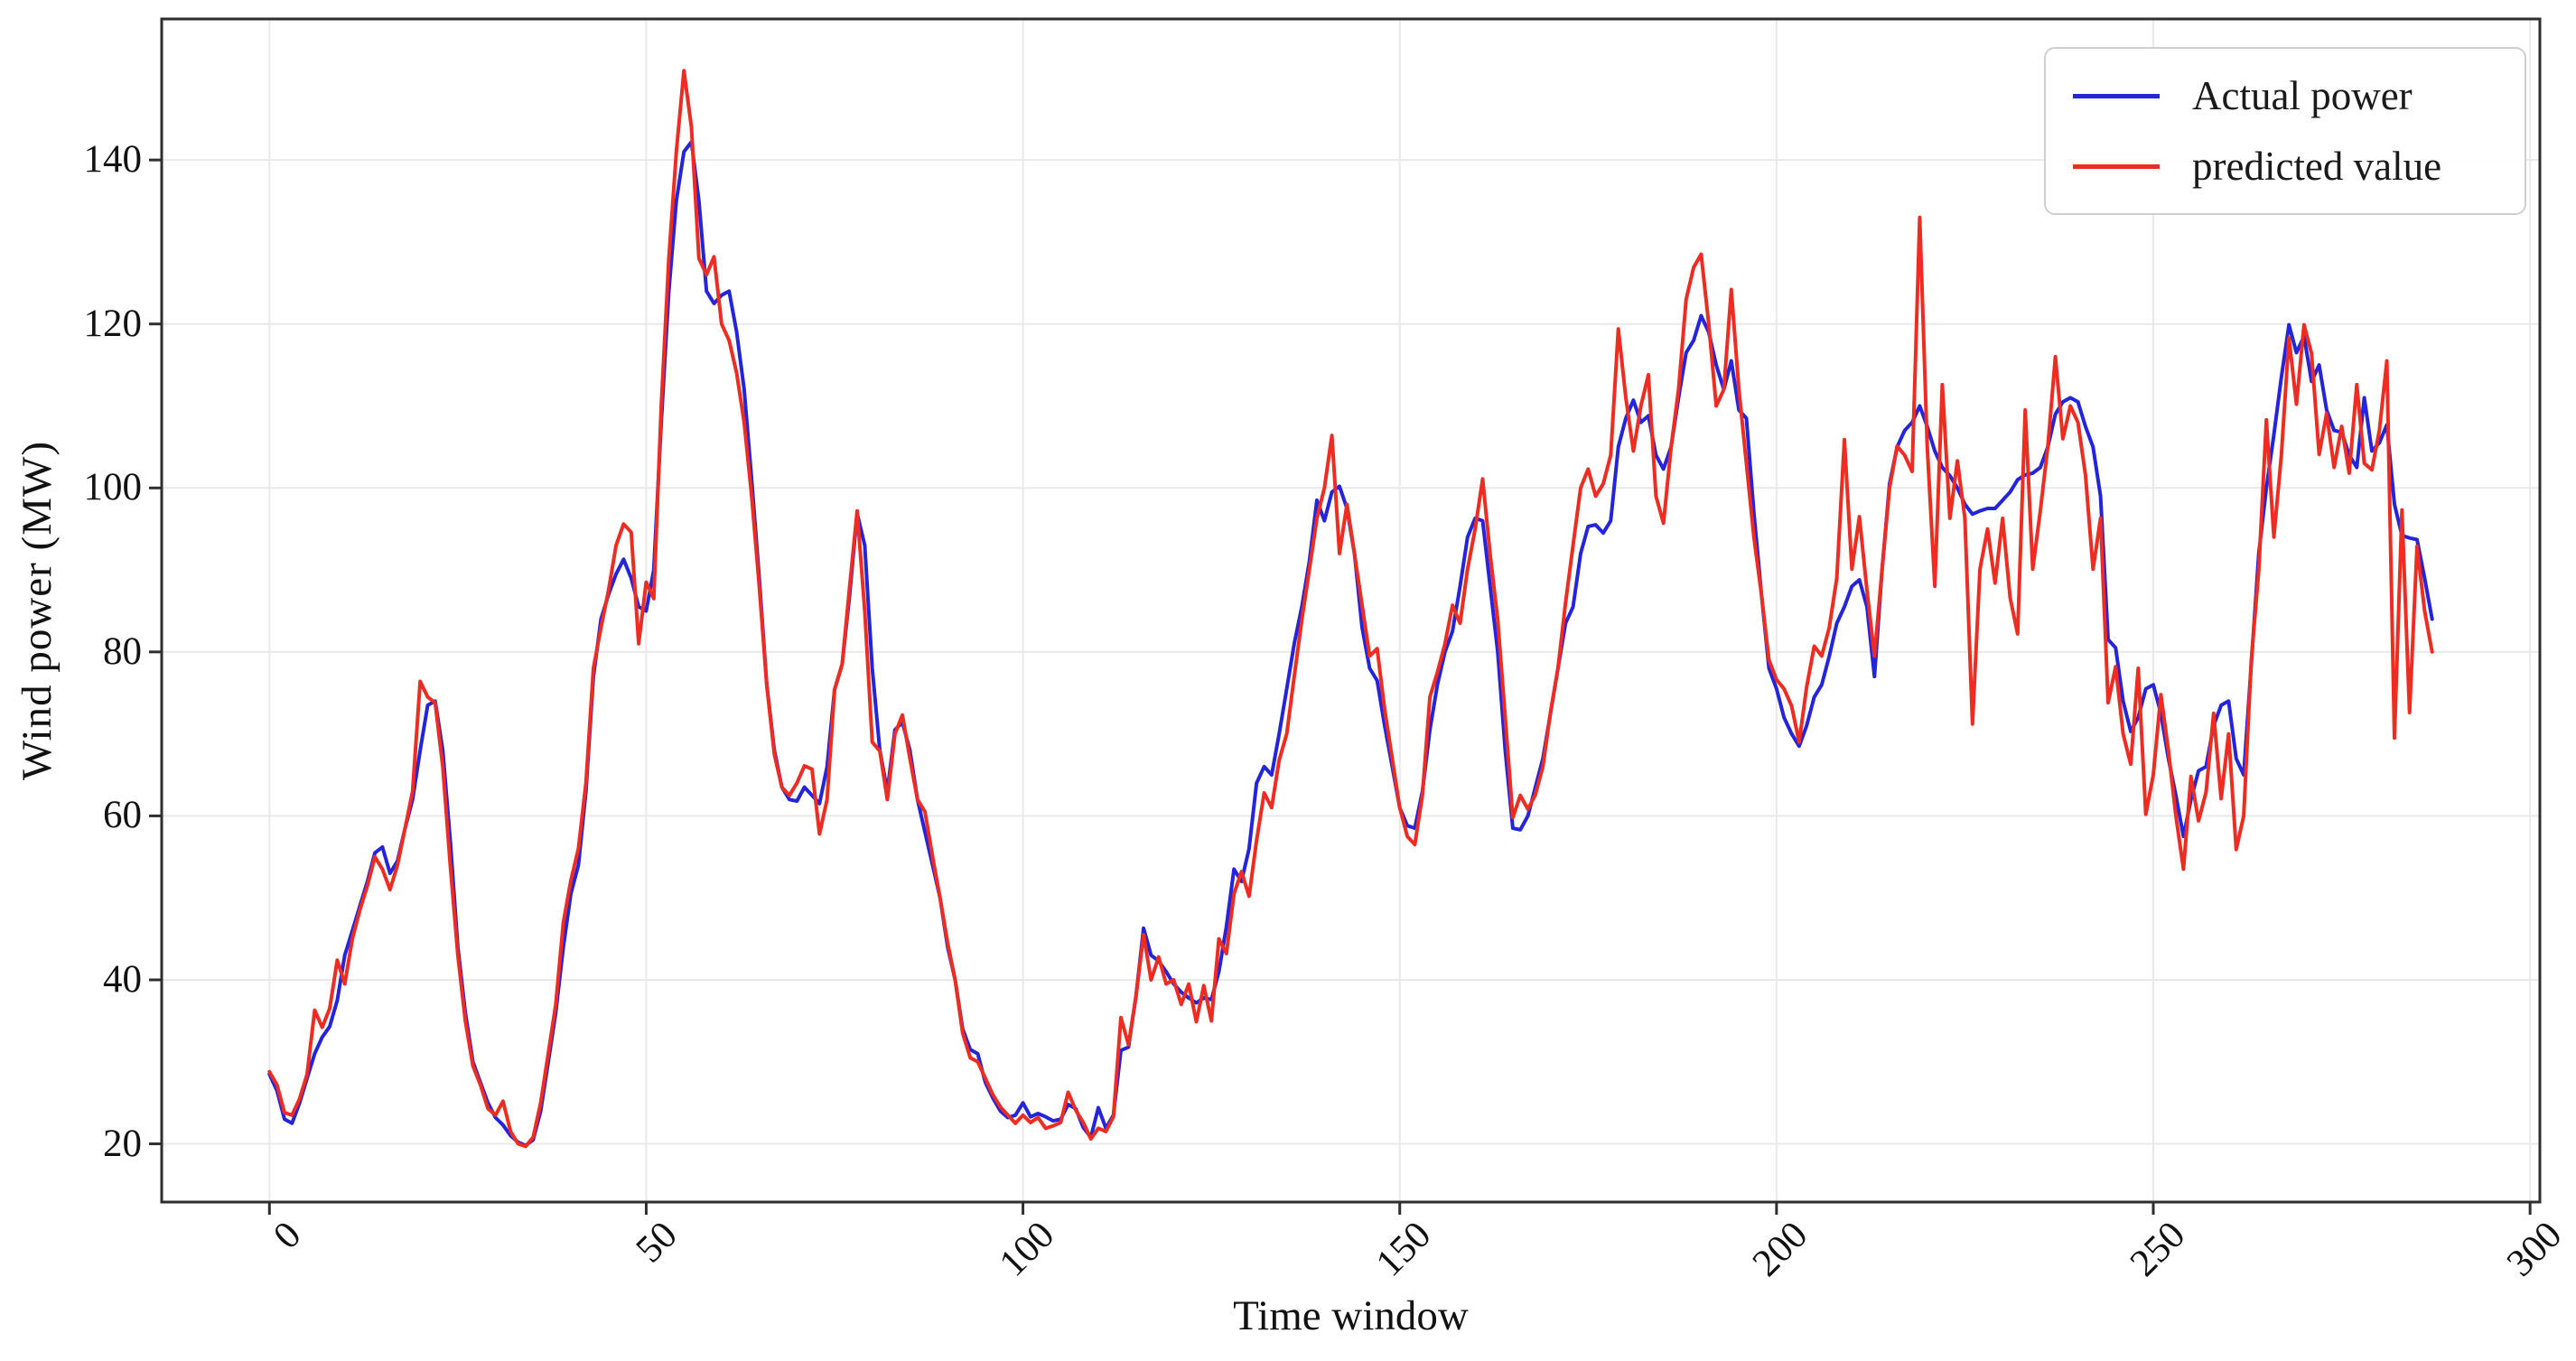 The image size is (2576, 1361). I want to click on y-tick-label: 120, so click(113, 323).